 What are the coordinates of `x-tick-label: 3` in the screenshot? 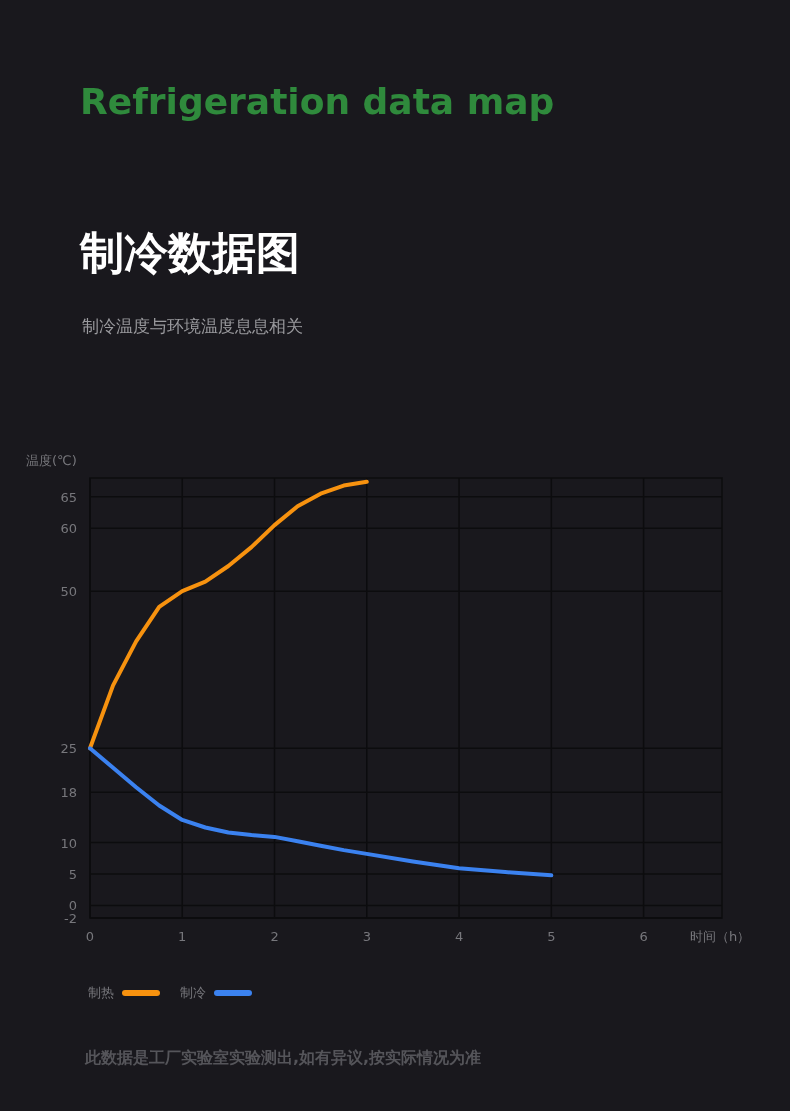 It's located at (366, 936).